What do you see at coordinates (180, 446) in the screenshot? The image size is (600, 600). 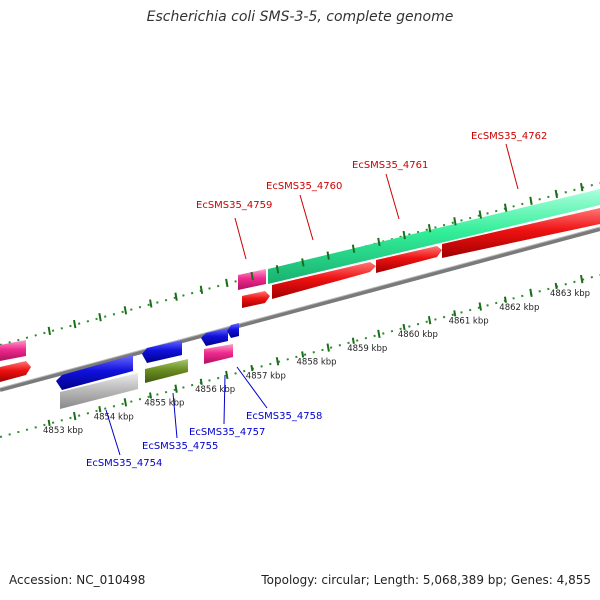 I see `gene-label-ecsms35-4755: EcSMS35_4755` at bounding box center [180, 446].